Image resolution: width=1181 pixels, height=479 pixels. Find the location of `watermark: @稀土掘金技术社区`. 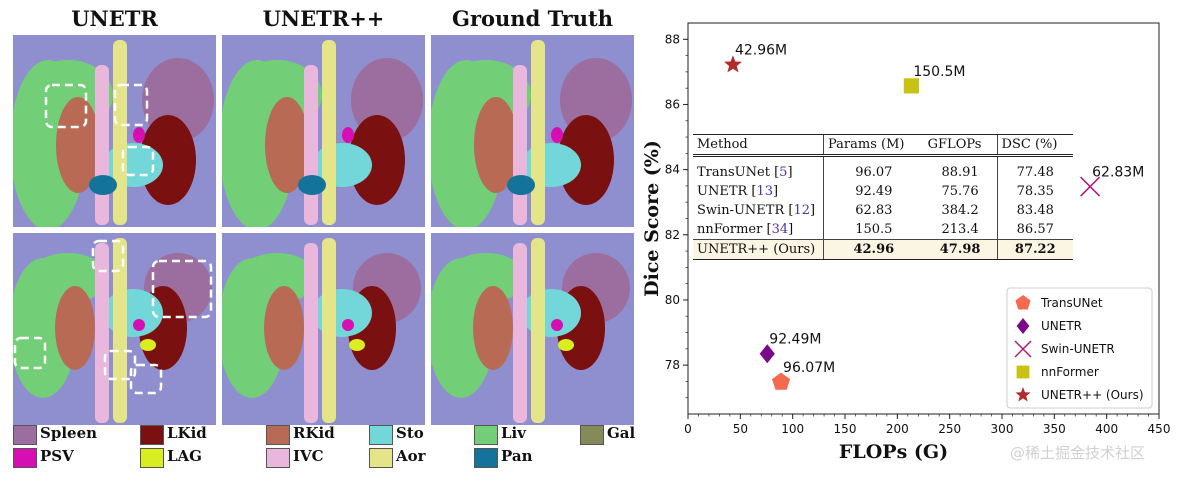

watermark: @稀土掘金技术社区 is located at coordinates (1078, 453).